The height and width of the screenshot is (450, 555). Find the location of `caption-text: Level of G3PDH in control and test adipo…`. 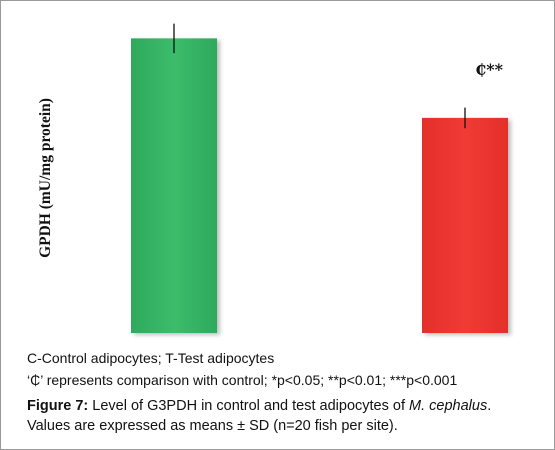

caption-text: Level of G3PDH in control and test adipo… is located at coordinates (249, 406).